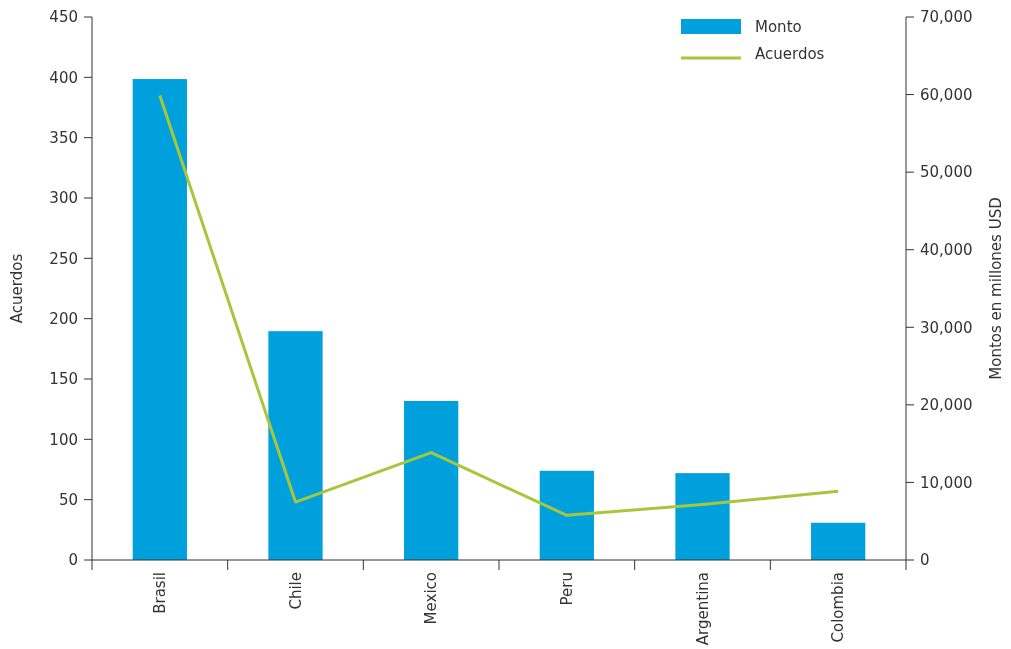 This screenshot has height=649, width=1011. I want to click on y-tick-label: 150, so click(63, 379).